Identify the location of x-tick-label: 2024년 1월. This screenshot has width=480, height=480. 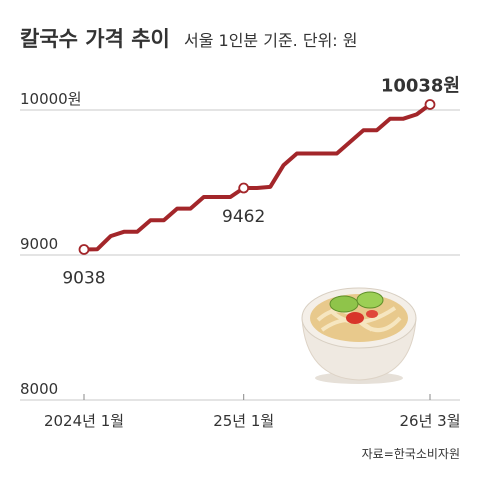
(84, 421).